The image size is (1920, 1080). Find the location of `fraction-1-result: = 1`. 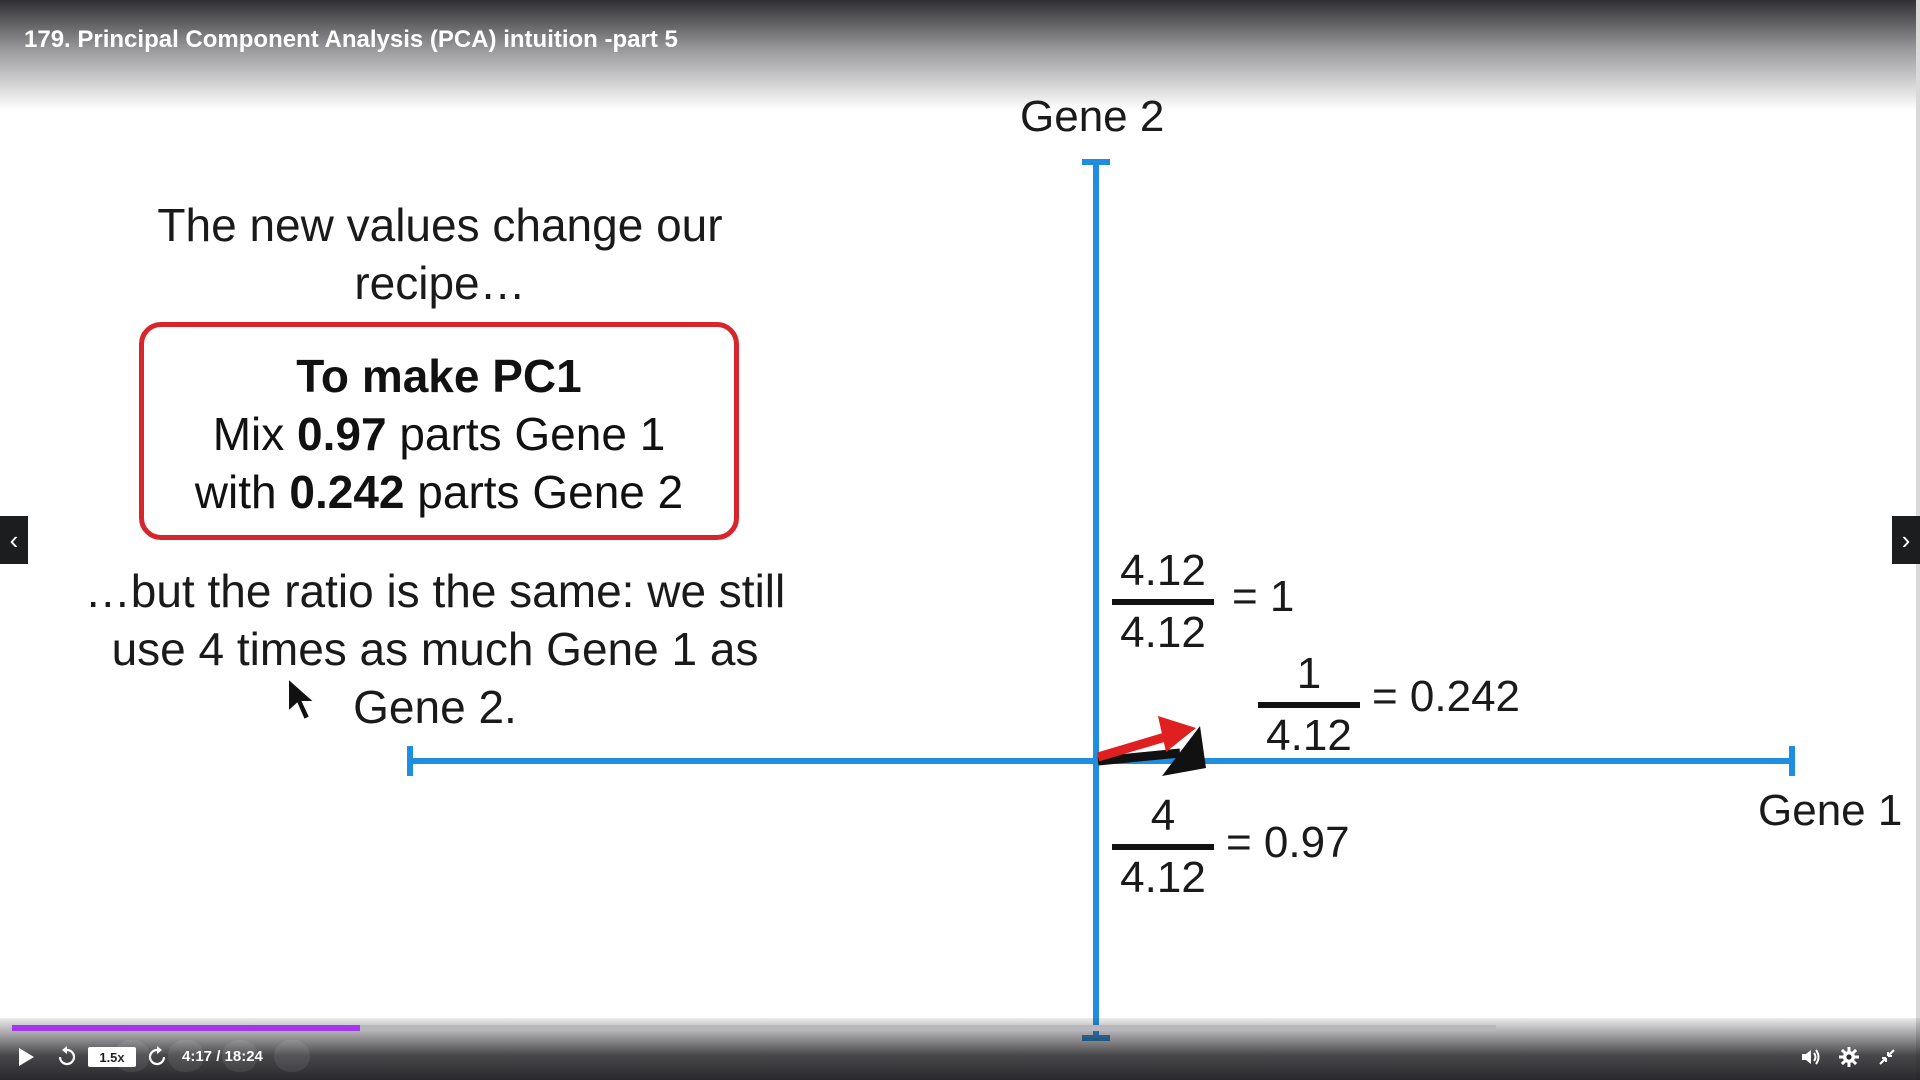

fraction-1-result: = 1 is located at coordinates (1263, 596).